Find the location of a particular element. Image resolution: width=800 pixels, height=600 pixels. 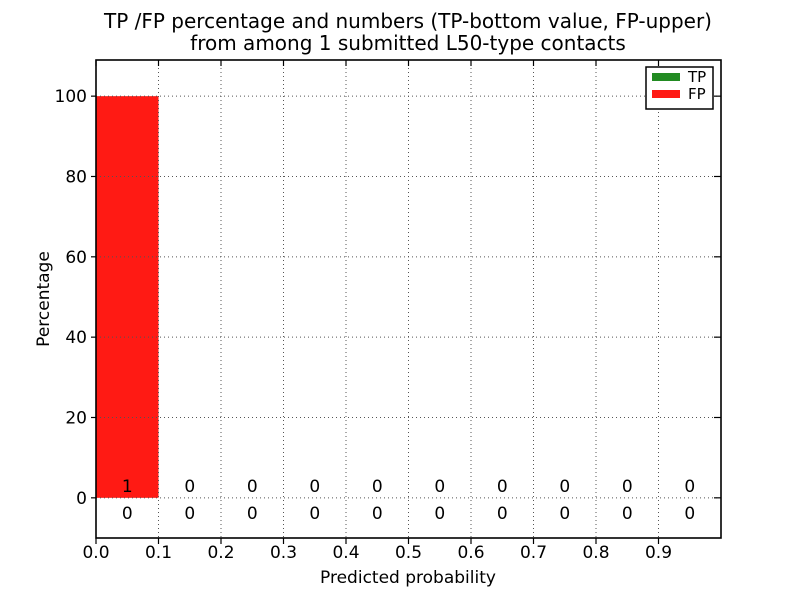

x-tick-label-0.3: 0.3 is located at coordinates (283, 553).